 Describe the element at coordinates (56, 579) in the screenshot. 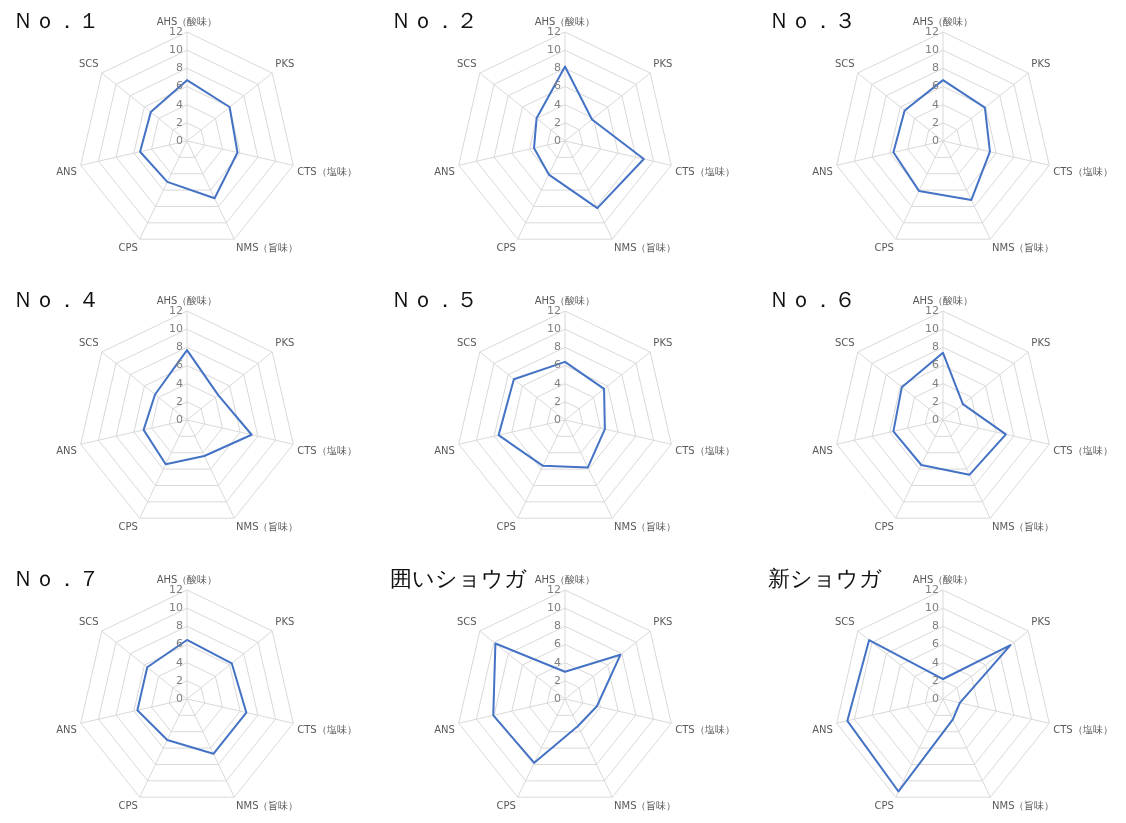

I see `chart-title: Ｎｏ．７` at that location.